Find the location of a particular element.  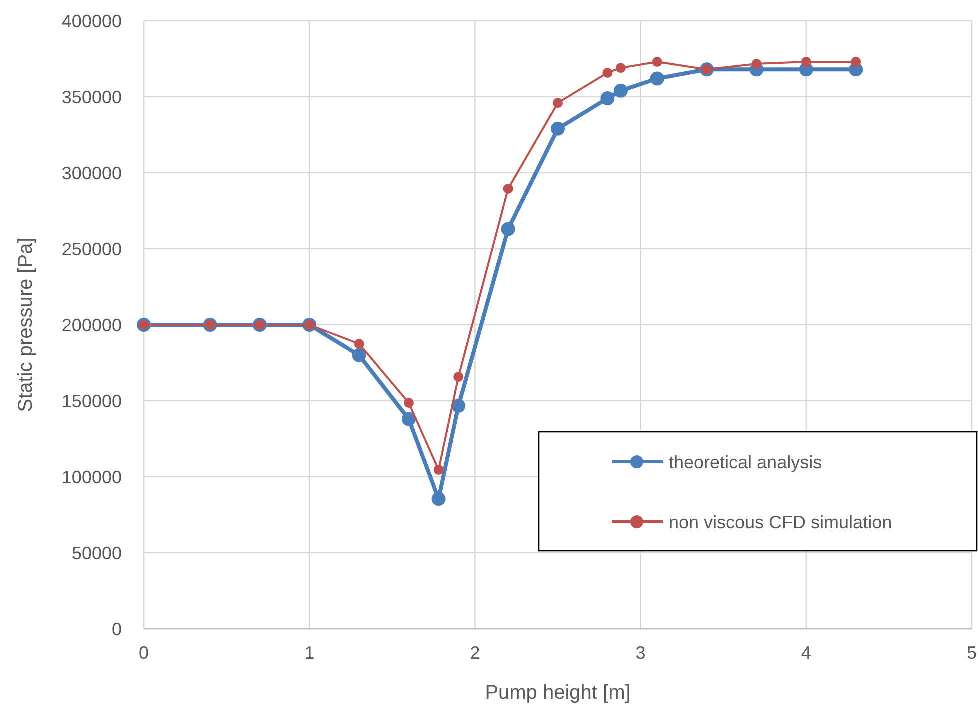

y-tick-label: 50000 is located at coordinates (97, 553).